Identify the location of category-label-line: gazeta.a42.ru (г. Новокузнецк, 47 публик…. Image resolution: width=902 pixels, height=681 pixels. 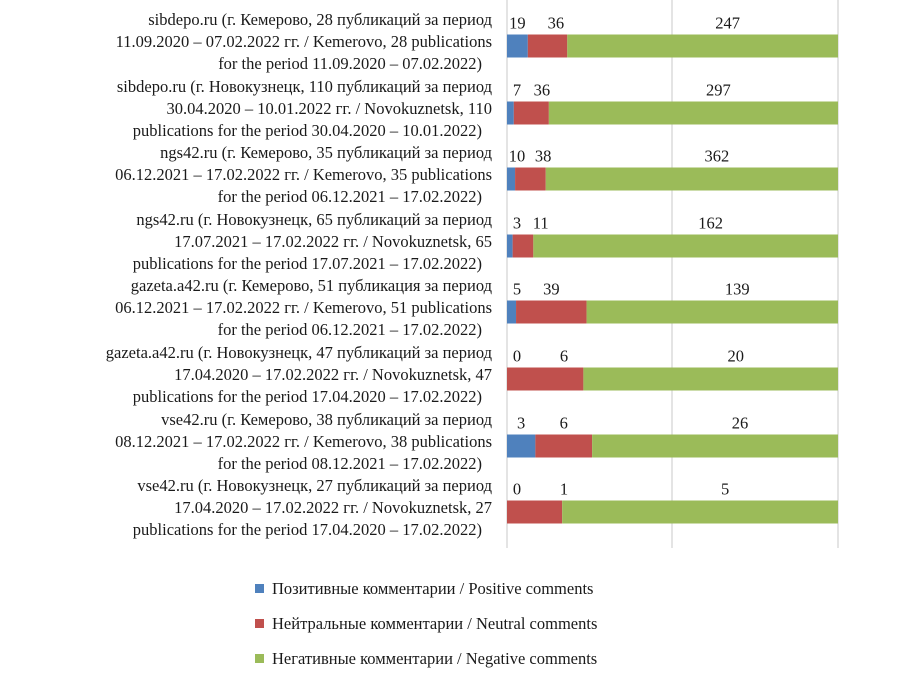
(298, 352).